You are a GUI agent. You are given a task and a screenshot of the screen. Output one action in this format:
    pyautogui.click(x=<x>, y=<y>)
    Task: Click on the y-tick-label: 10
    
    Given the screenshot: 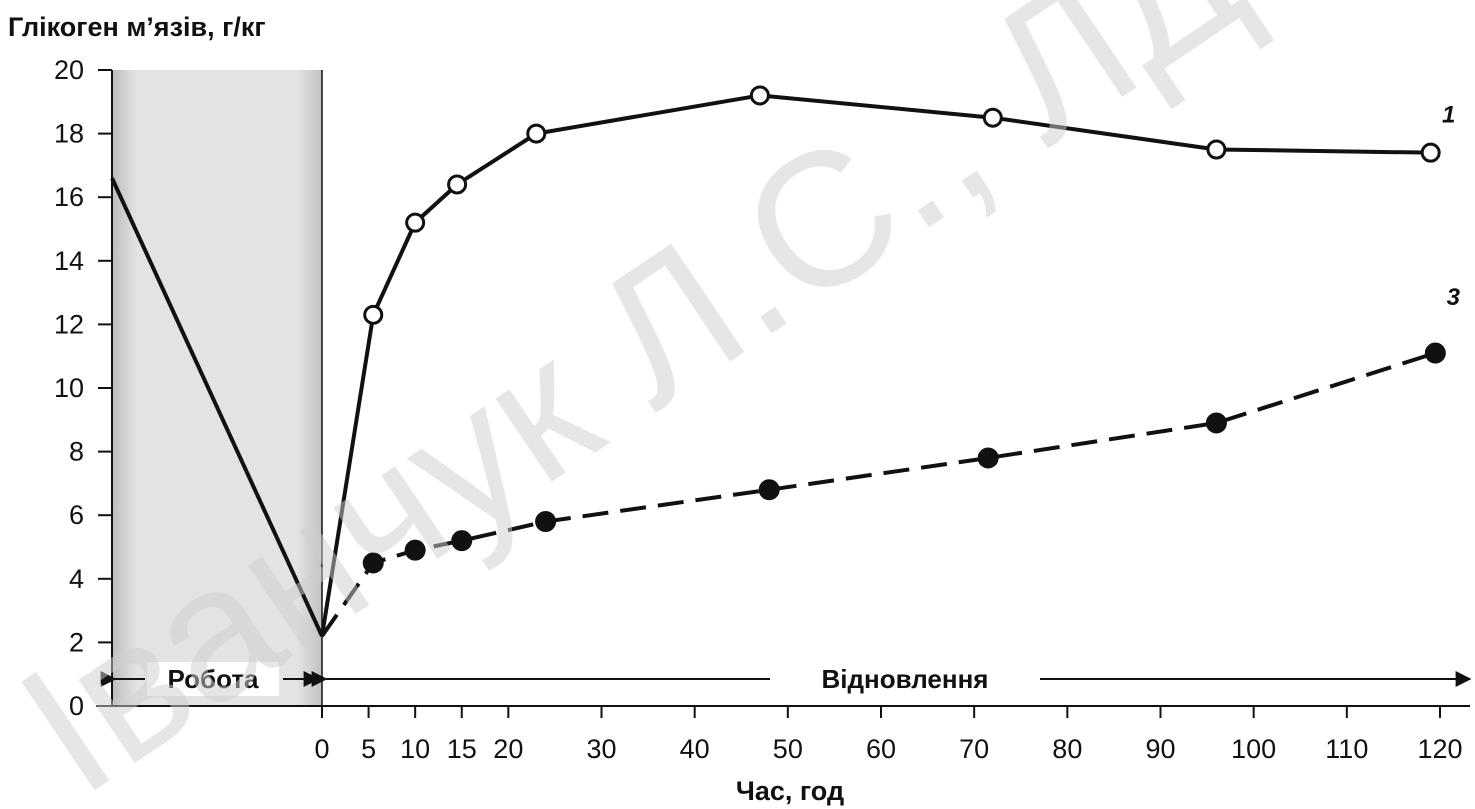 What is the action you would take?
    pyautogui.click(x=69, y=388)
    